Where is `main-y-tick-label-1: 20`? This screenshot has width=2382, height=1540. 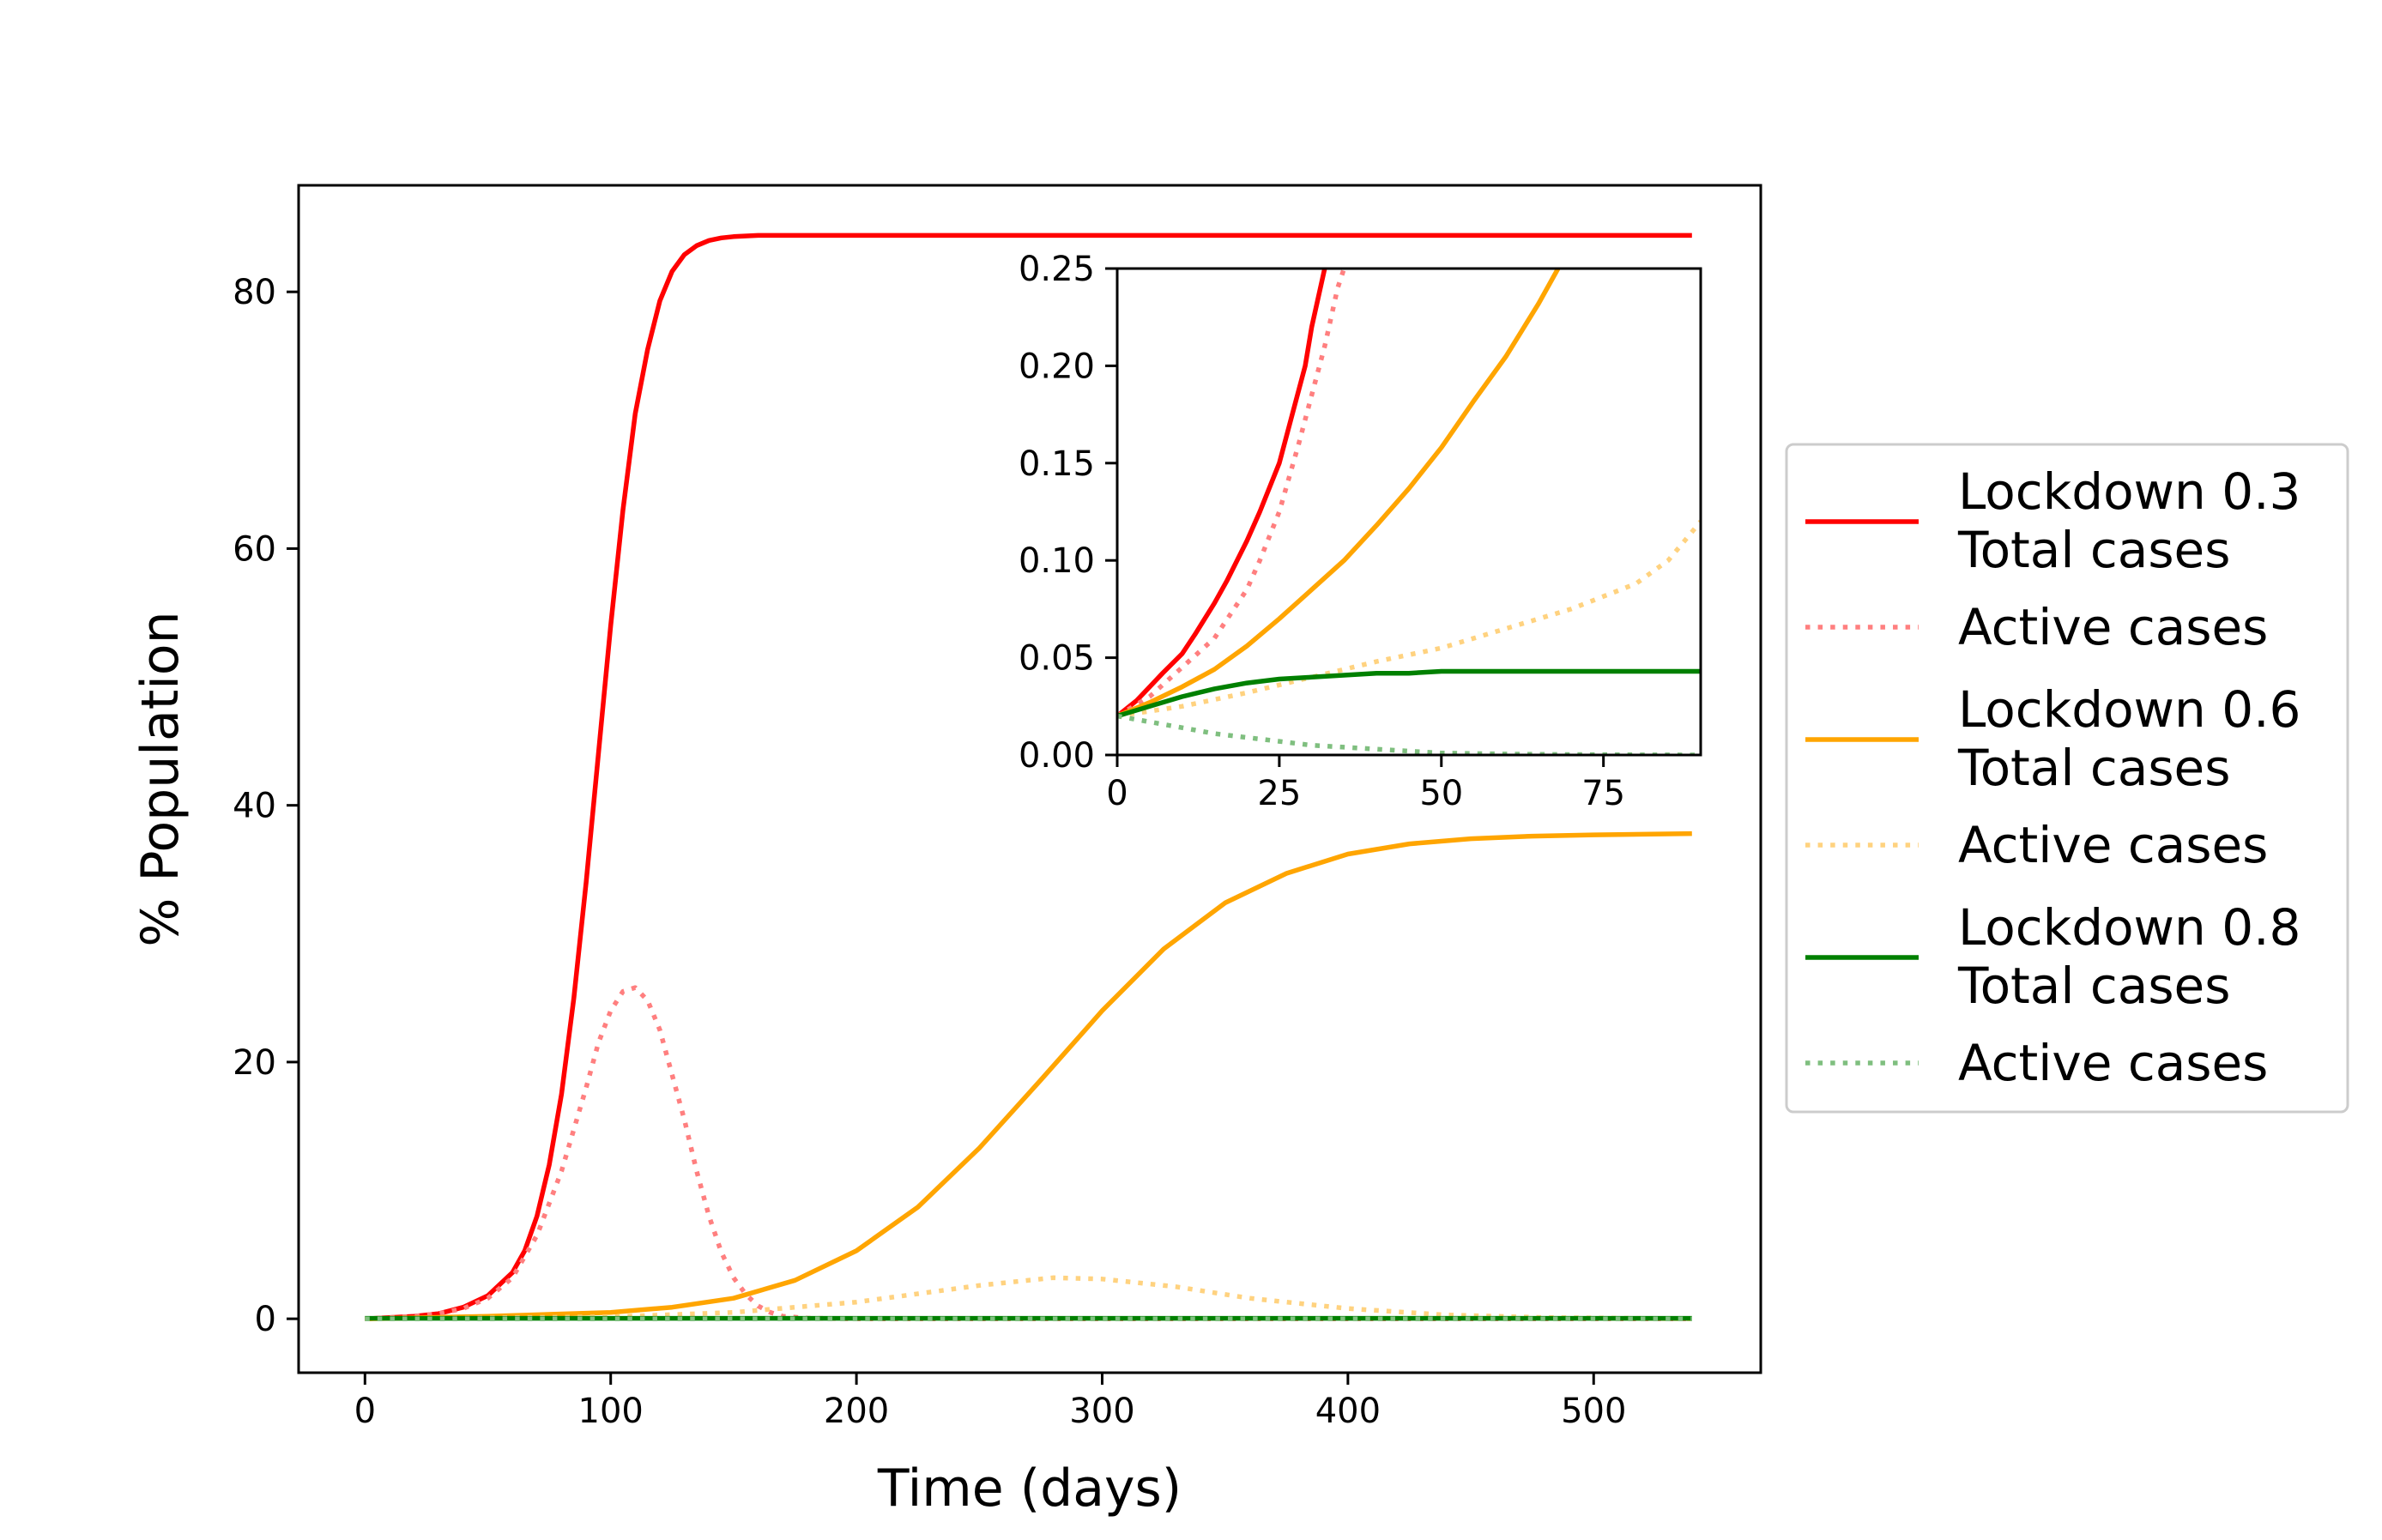
main-y-tick-label-1: 20 is located at coordinates (254, 1063).